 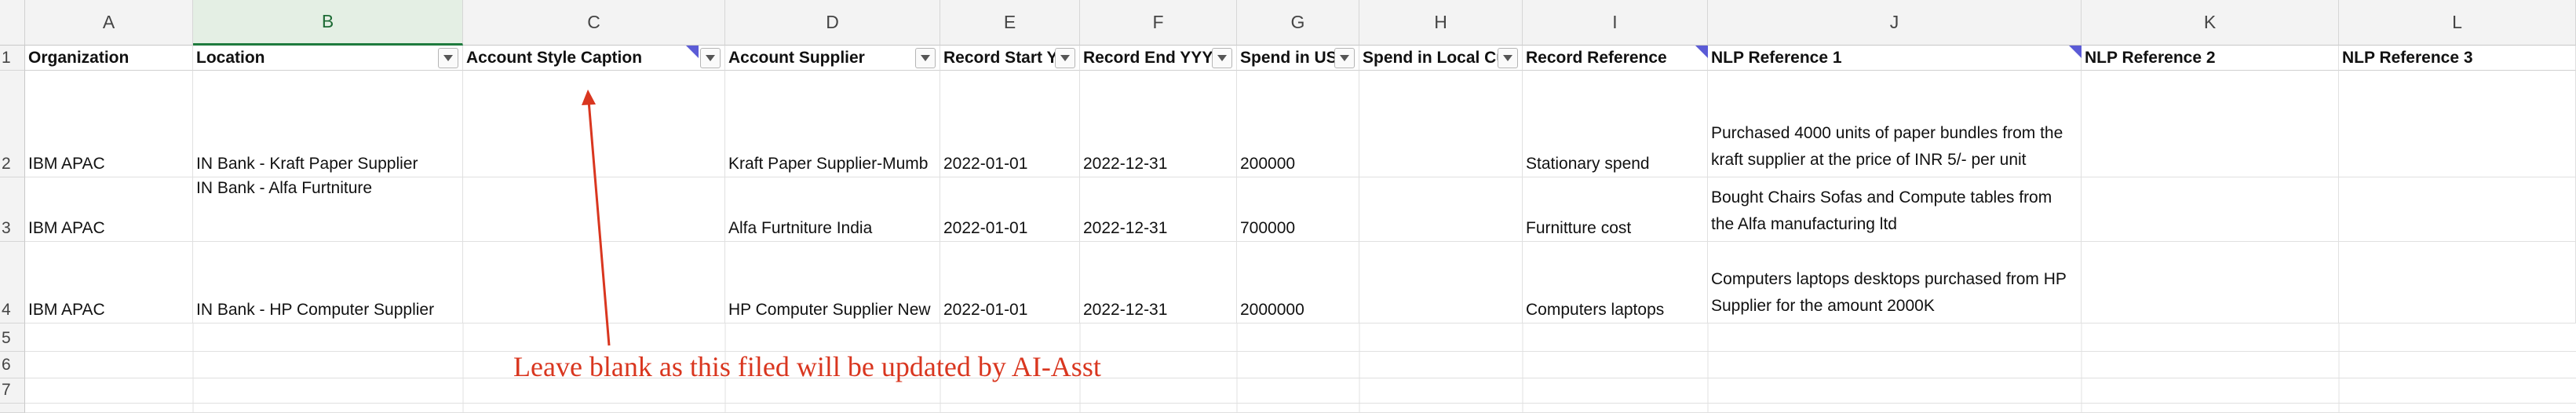 What do you see at coordinates (1615, 23) in the screenshot?
I see `column-header-i: I` at bounding box center [1615, 23].